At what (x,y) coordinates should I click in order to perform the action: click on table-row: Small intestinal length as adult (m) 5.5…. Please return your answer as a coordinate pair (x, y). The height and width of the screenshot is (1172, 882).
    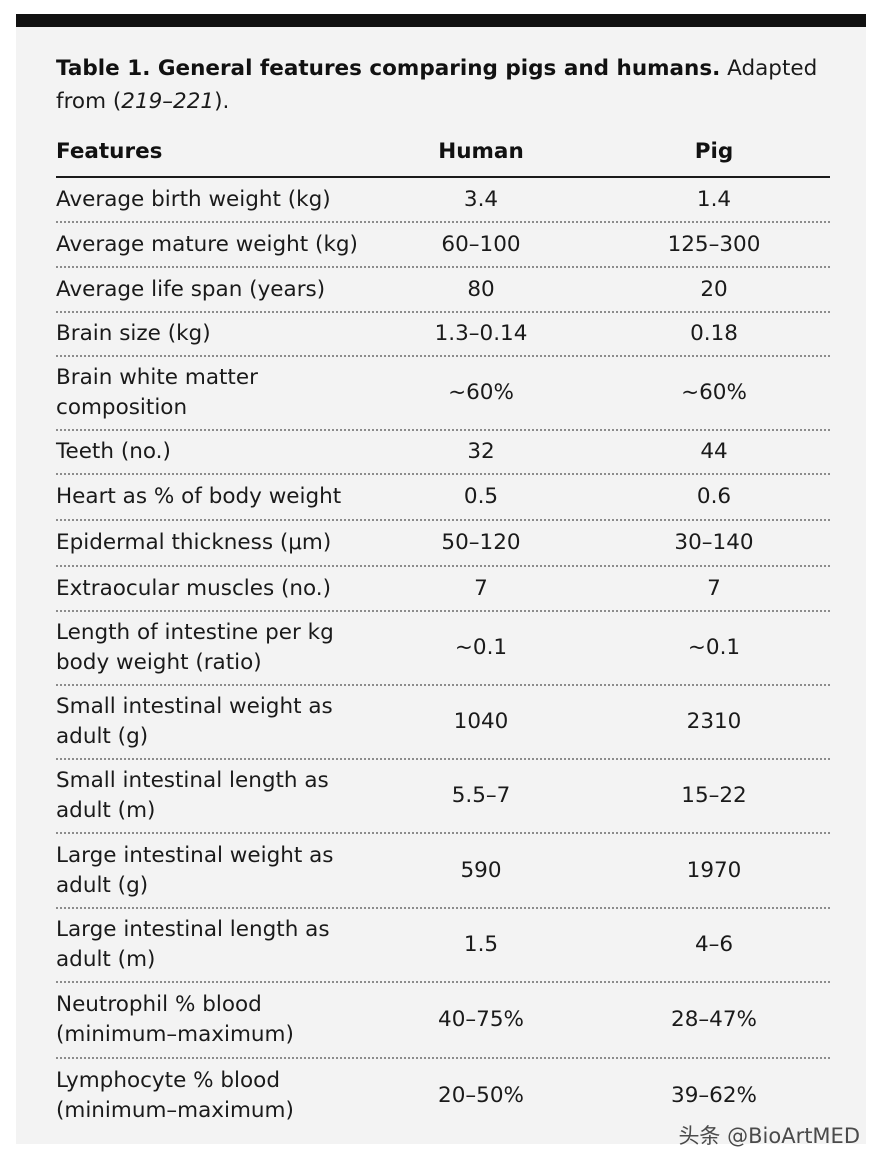
    Looking at the image, I should click on (443, 797).